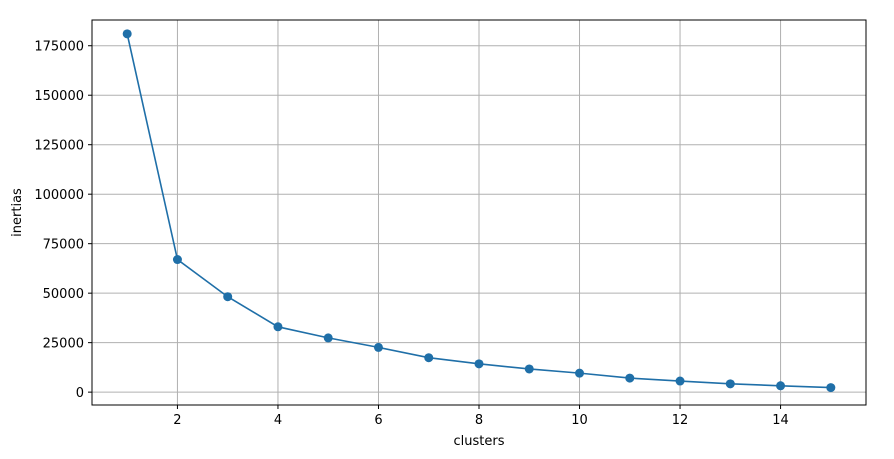 This screenshot has height=459, width=894. Describe the element at coordinates (59, 47) in the screenshot. I see `y-tick-label: 175000` at that location.